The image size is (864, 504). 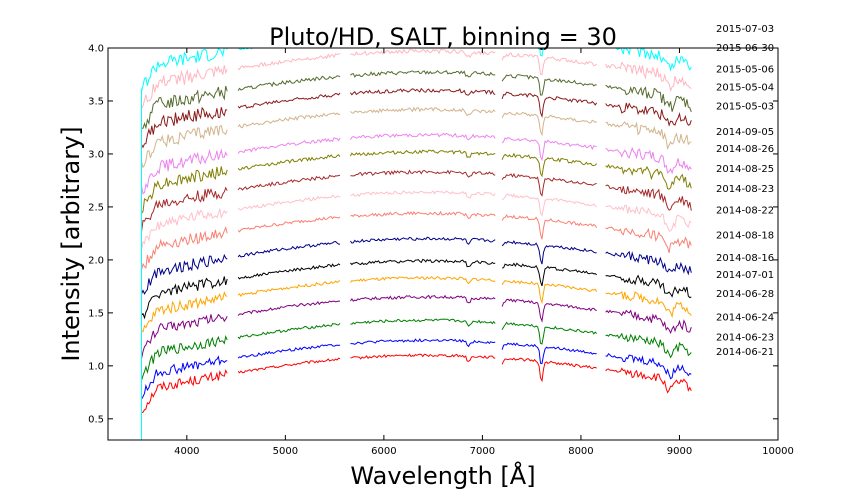 I want to click on series-line-2014-08-16-seg1, so click(x=289, y=271).